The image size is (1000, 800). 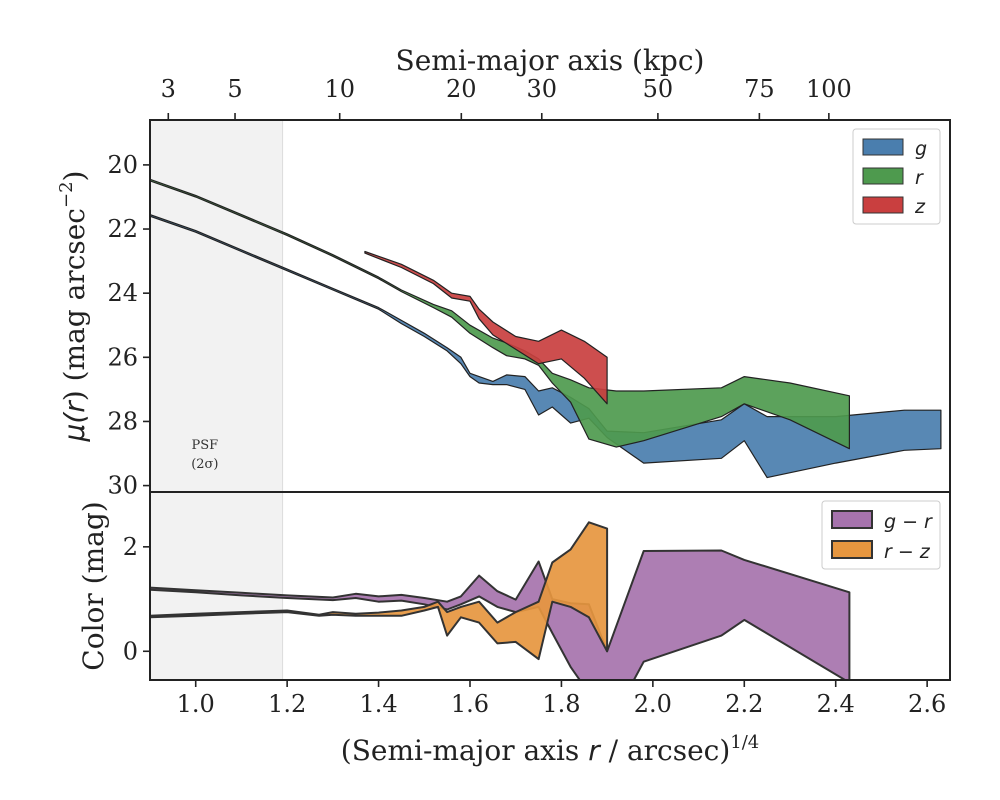 I want to click on color-profile-series, so click(x=500, y=600).